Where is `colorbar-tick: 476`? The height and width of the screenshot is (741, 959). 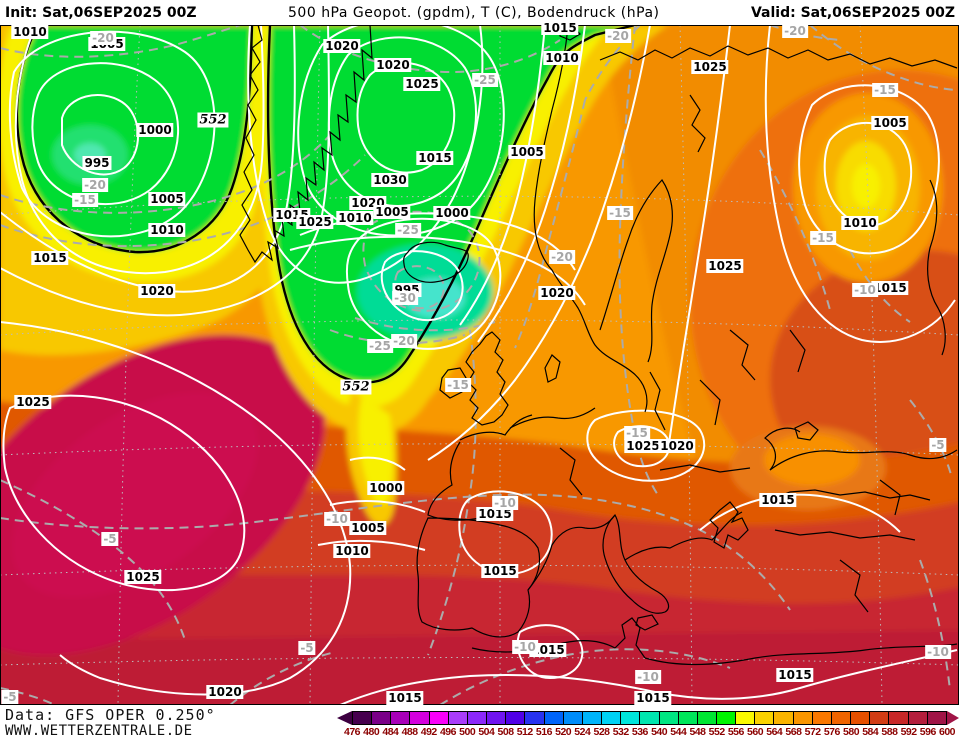 colorbar-tick: 476 is located at coordinates (352, 732).